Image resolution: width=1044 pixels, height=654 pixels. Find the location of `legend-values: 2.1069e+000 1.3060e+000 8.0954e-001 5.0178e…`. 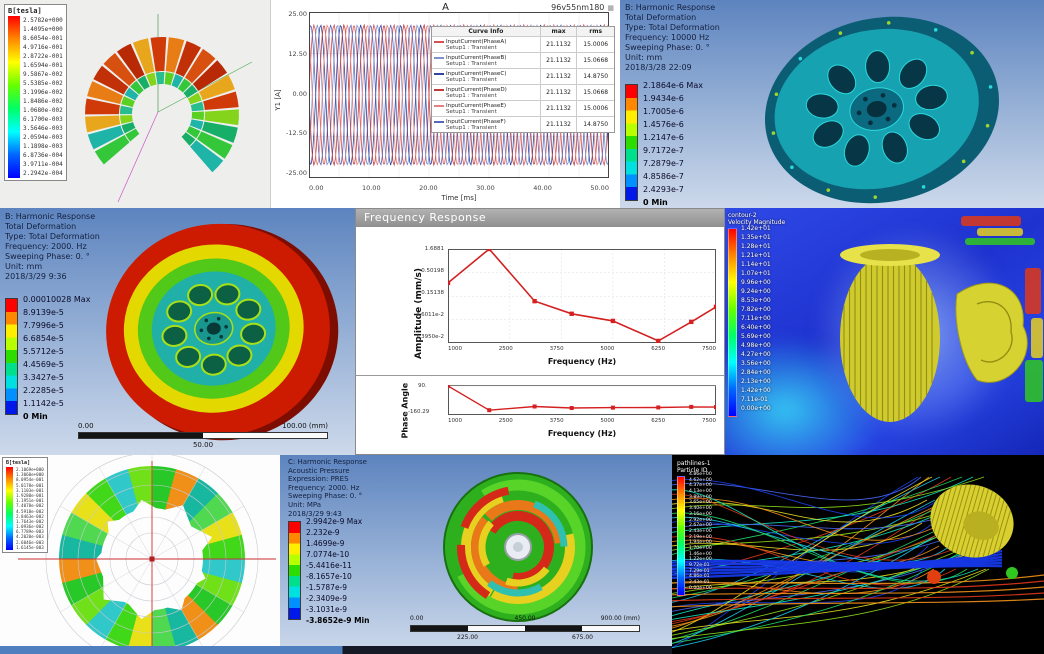

legend-values: 2.1069e+000 1.3060e+000 8.0954e-001 5.0178e… is located at coordinates (30, 508).